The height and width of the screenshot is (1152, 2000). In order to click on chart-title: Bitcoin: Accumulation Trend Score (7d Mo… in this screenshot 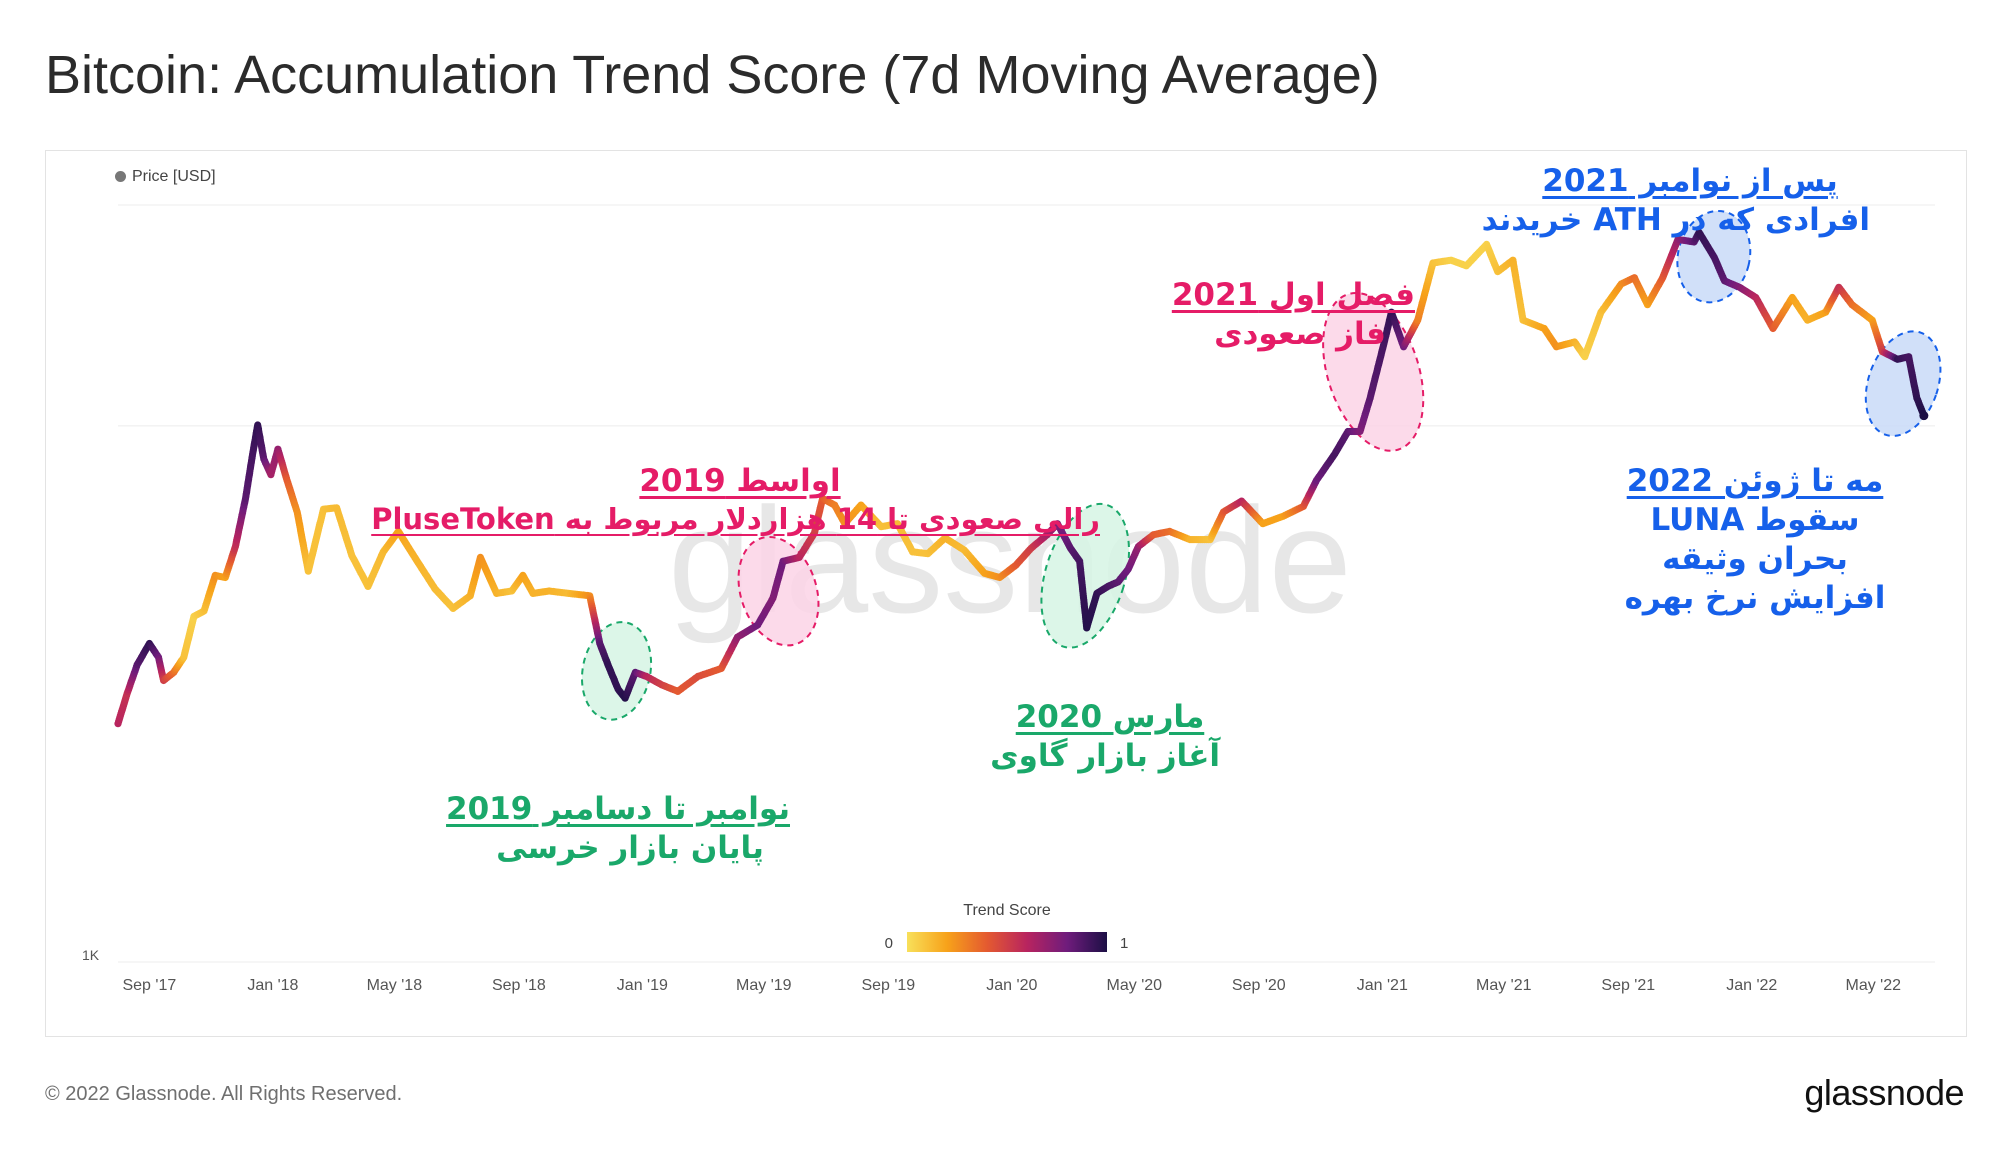, I will do `click(712, 75)`.